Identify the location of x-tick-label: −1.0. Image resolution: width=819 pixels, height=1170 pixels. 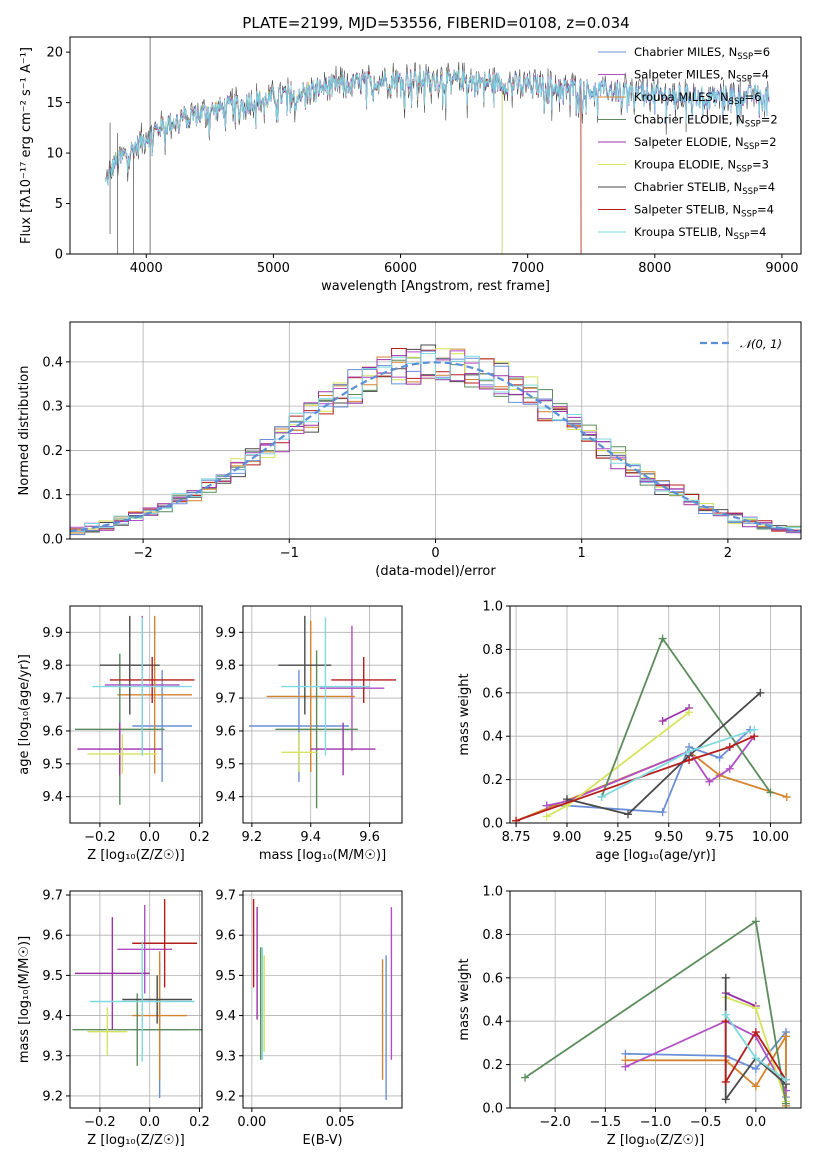
(656, 1122).